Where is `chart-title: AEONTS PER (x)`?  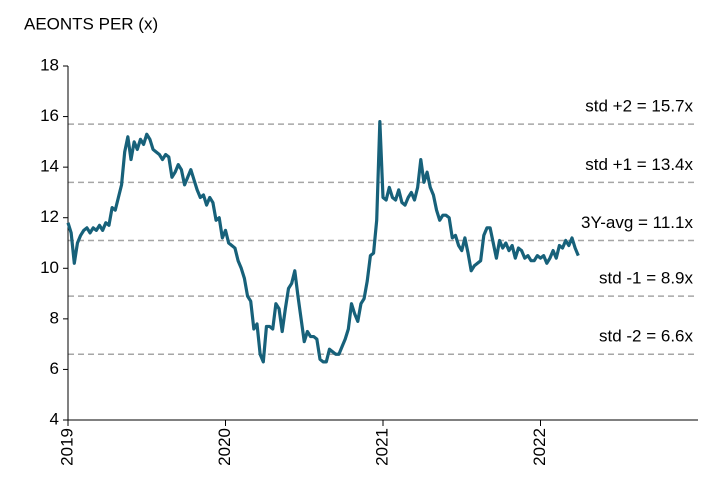 chart-title: AEONTS PER (x) is located at coordinates (91, 23).